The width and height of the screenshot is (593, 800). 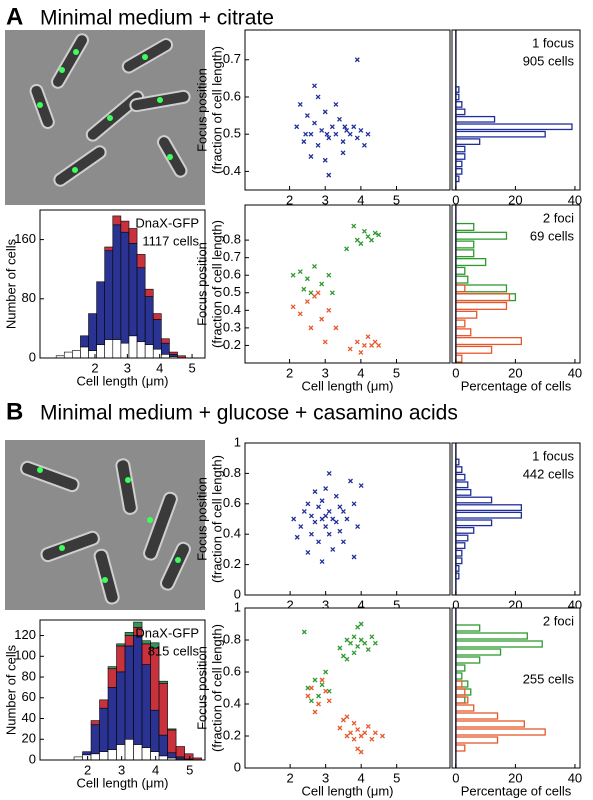 What do you see at coordinates (29, 738) in the screenshot?
I see `y-tick-label: 20` at bounding box center [29, 738].